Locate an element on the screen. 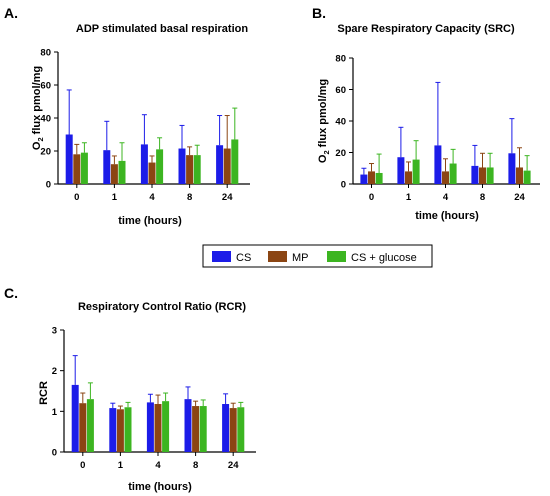  panel-a-ylabel: O2 flux pmol/mg is located at coordinates (38, 108).